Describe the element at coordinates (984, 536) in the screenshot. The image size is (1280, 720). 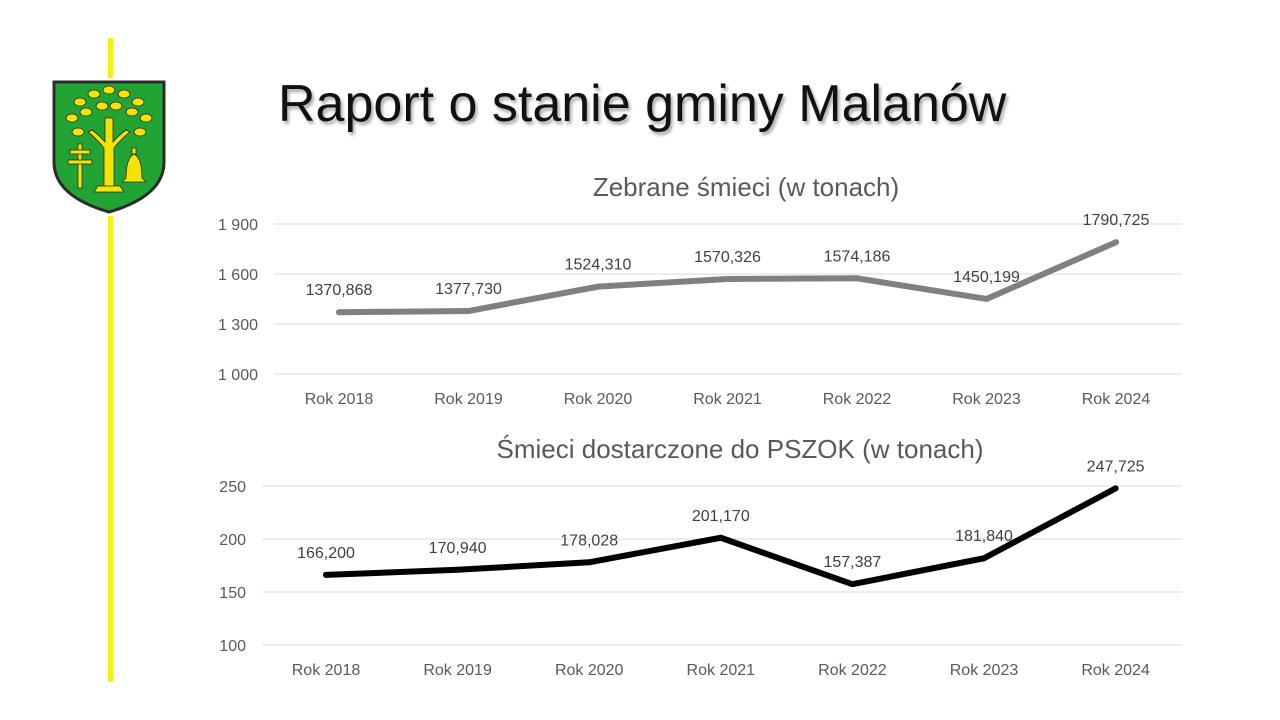
I see `data-label: 181,840` at that location.